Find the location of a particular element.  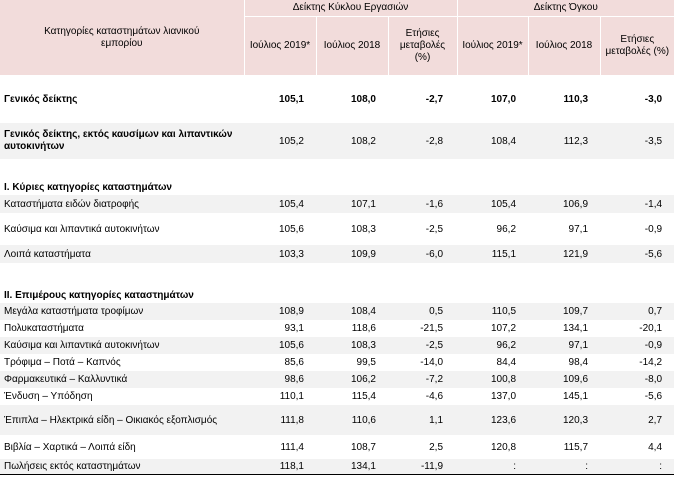

row-label: Πωλήσεις εκτός καταστημάτων is located at coordinates (122, 467).